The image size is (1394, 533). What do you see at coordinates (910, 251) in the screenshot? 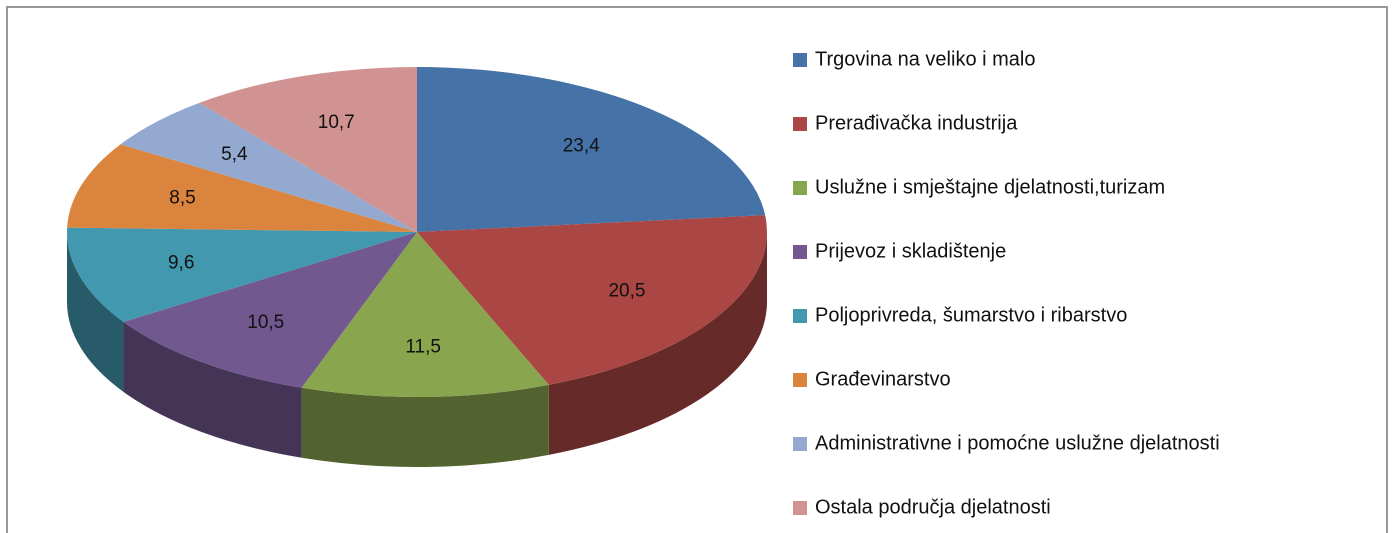
I see `legend-label: Prijevoz i skladištenje` at bounding box center [910, 251].